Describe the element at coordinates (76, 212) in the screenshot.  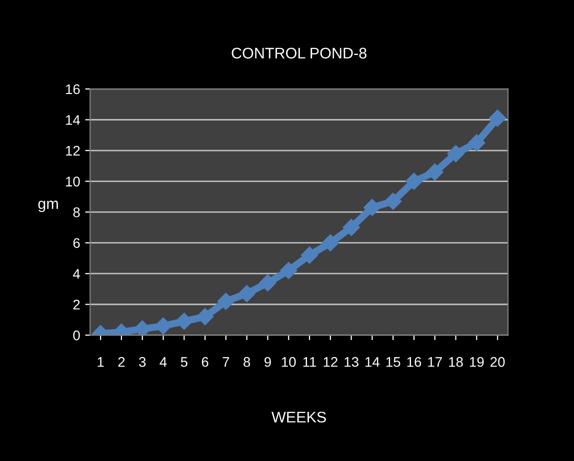
I see `y-tick-label: 8` at that location.